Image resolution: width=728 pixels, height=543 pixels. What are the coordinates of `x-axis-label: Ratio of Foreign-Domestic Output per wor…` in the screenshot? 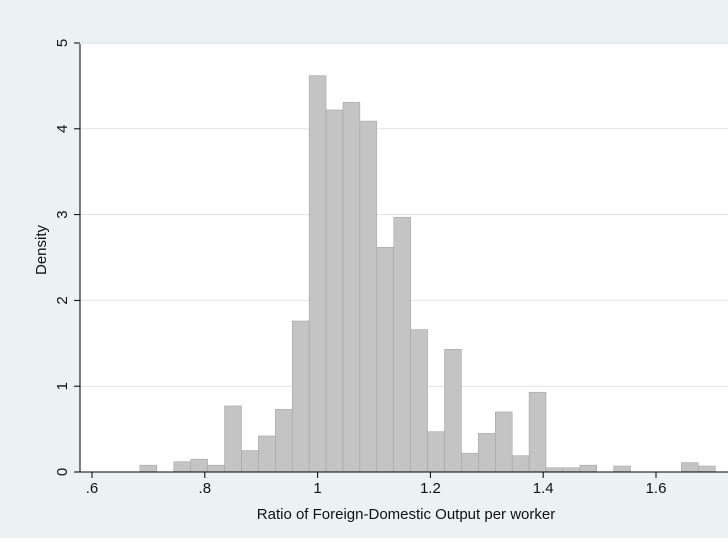 It's located at (406, 514).